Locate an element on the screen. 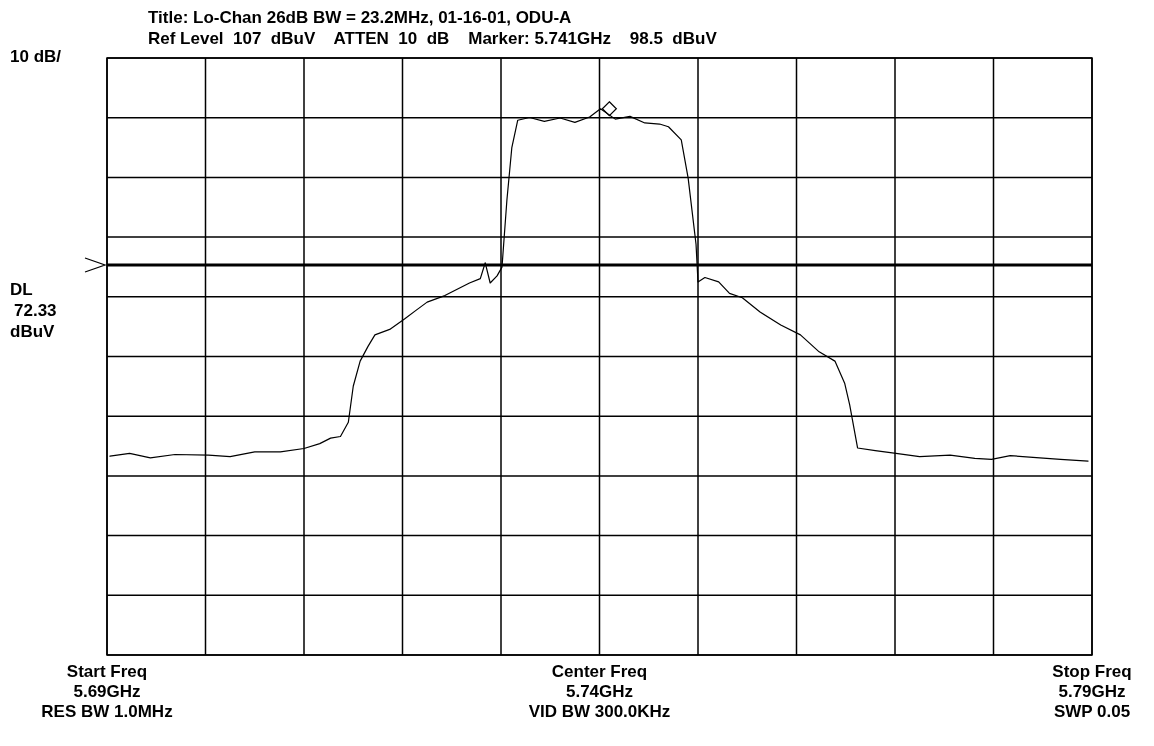 This screenshot has width=1154, height=746. text: Start Freq is located at coordinates (107, 671).